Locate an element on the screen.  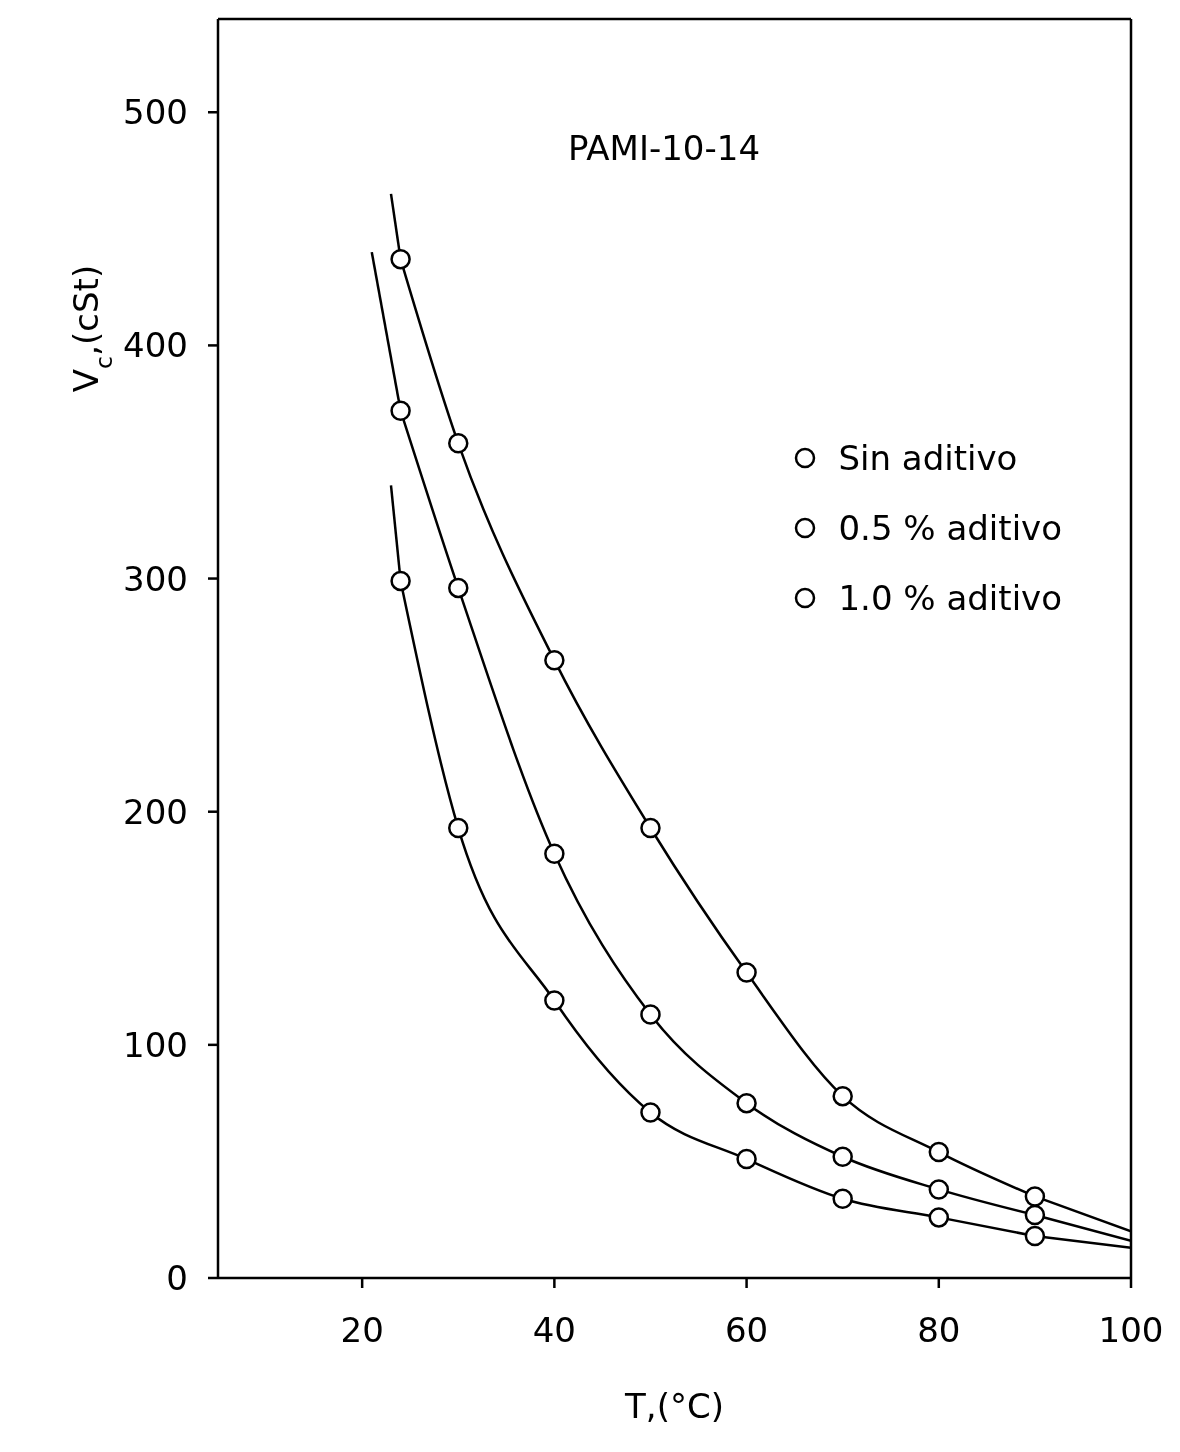
y-tick-label: 300 is located at coordinates (155, 578).